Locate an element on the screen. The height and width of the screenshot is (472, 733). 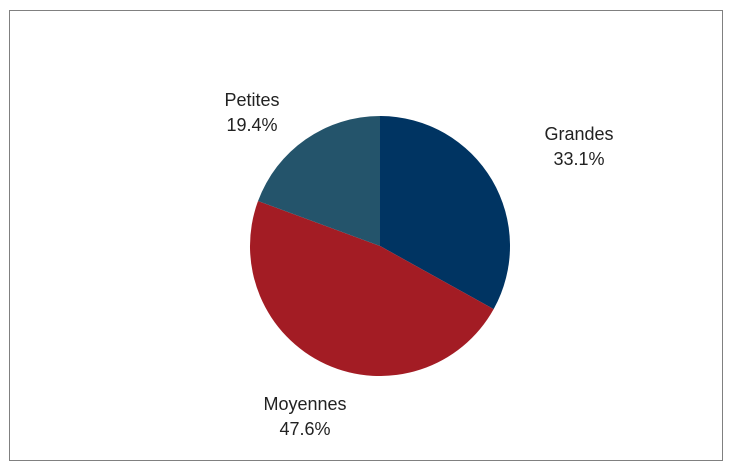
pie-slice-grandes is located at coordinates (445, 212).